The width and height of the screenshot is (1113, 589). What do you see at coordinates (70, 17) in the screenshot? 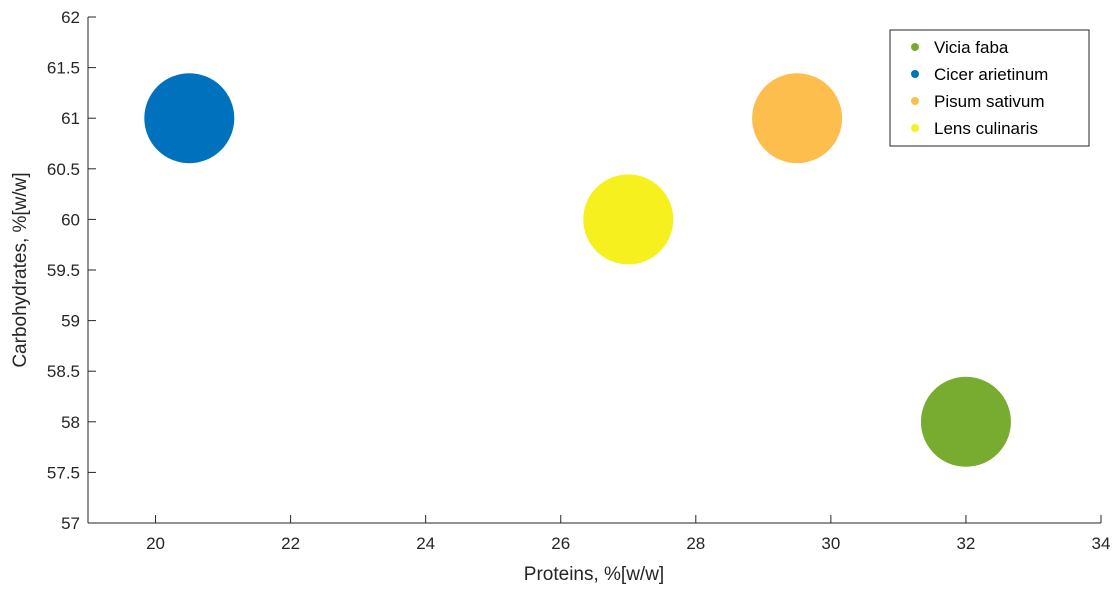
I see `y-tick-label: 62` at bounding box center [70, 17].